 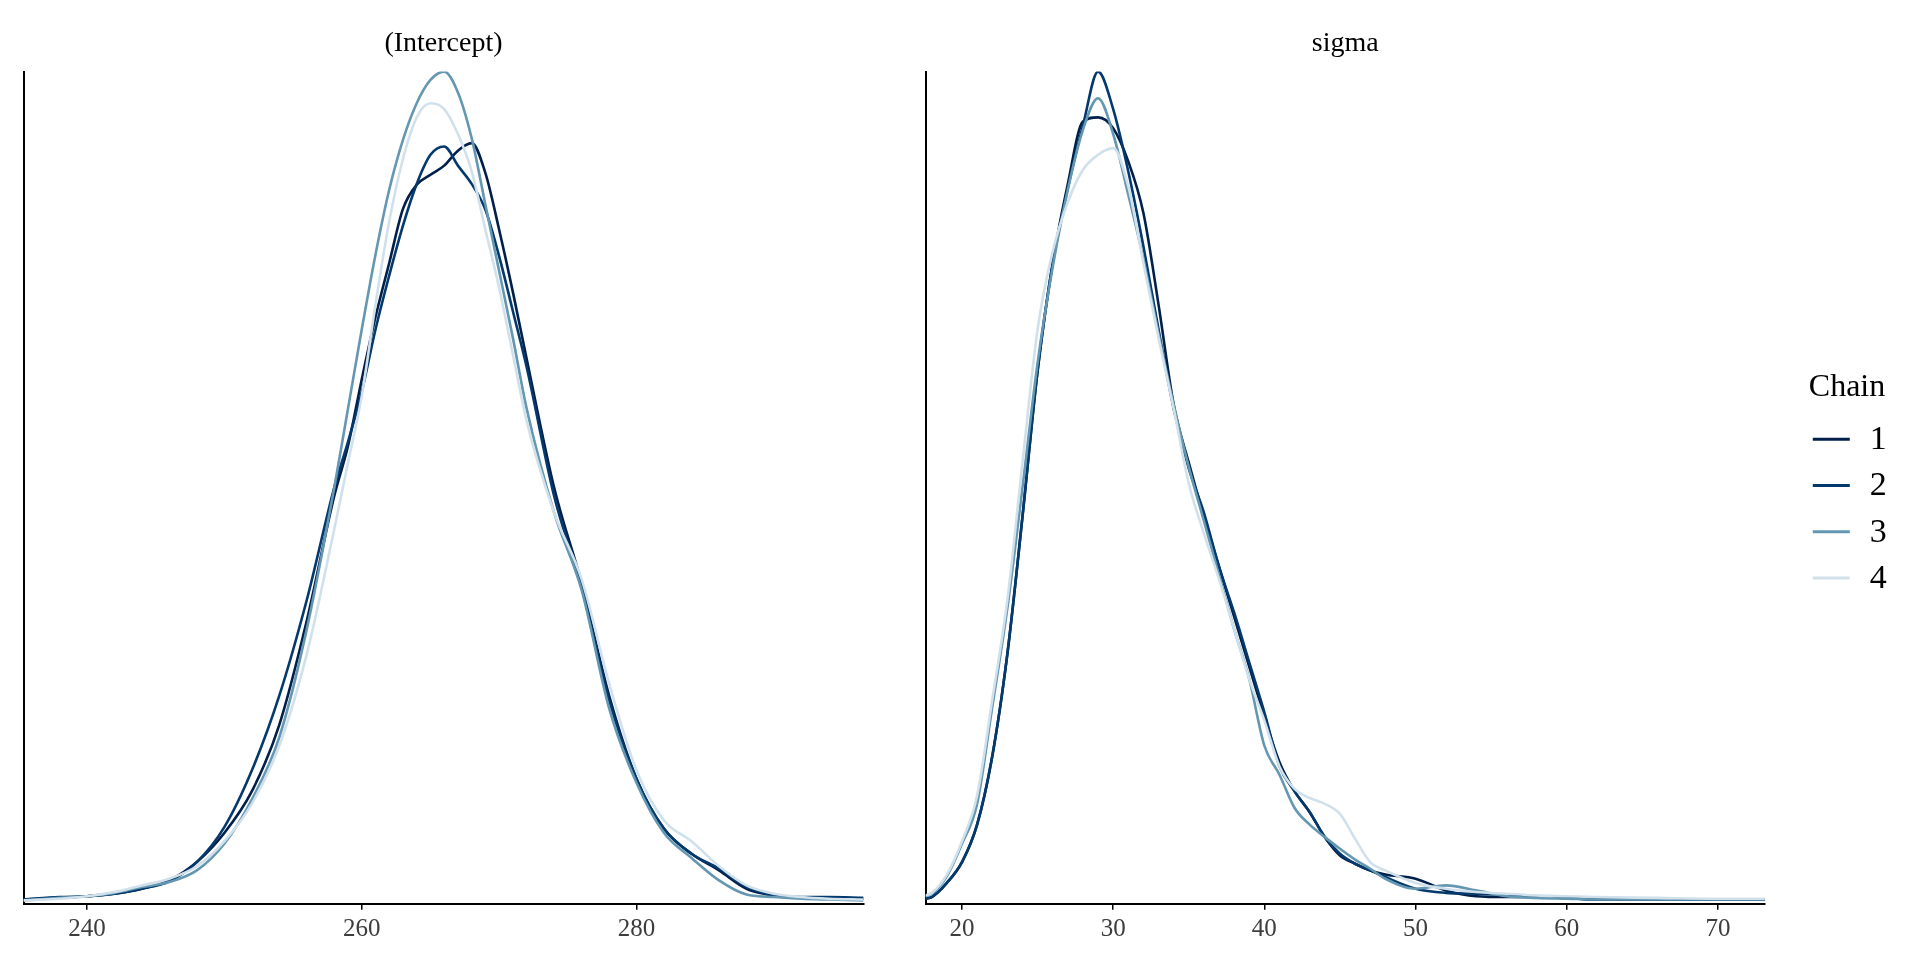 I want to click on x-tick-label: 280, so click(x=636, y=928).